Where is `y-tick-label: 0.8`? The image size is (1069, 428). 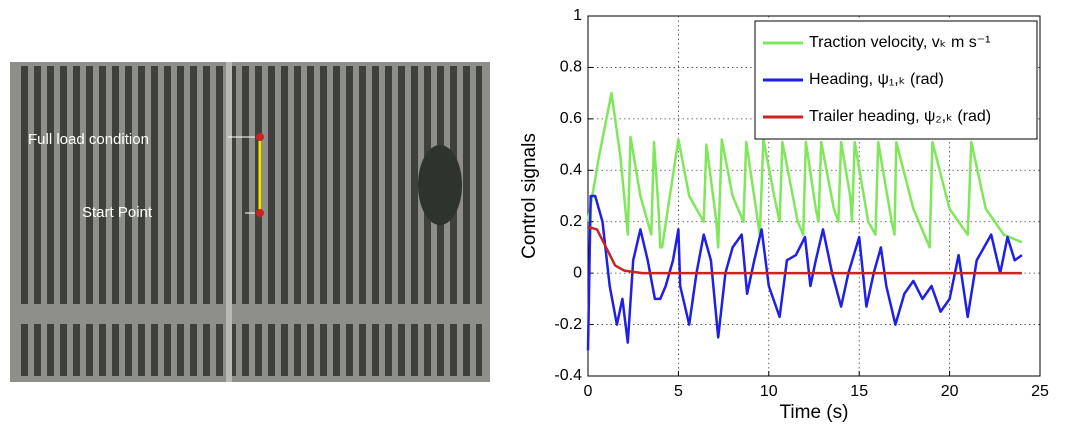 y-tick-label: 0.8 is located at coordinates (571, 67).